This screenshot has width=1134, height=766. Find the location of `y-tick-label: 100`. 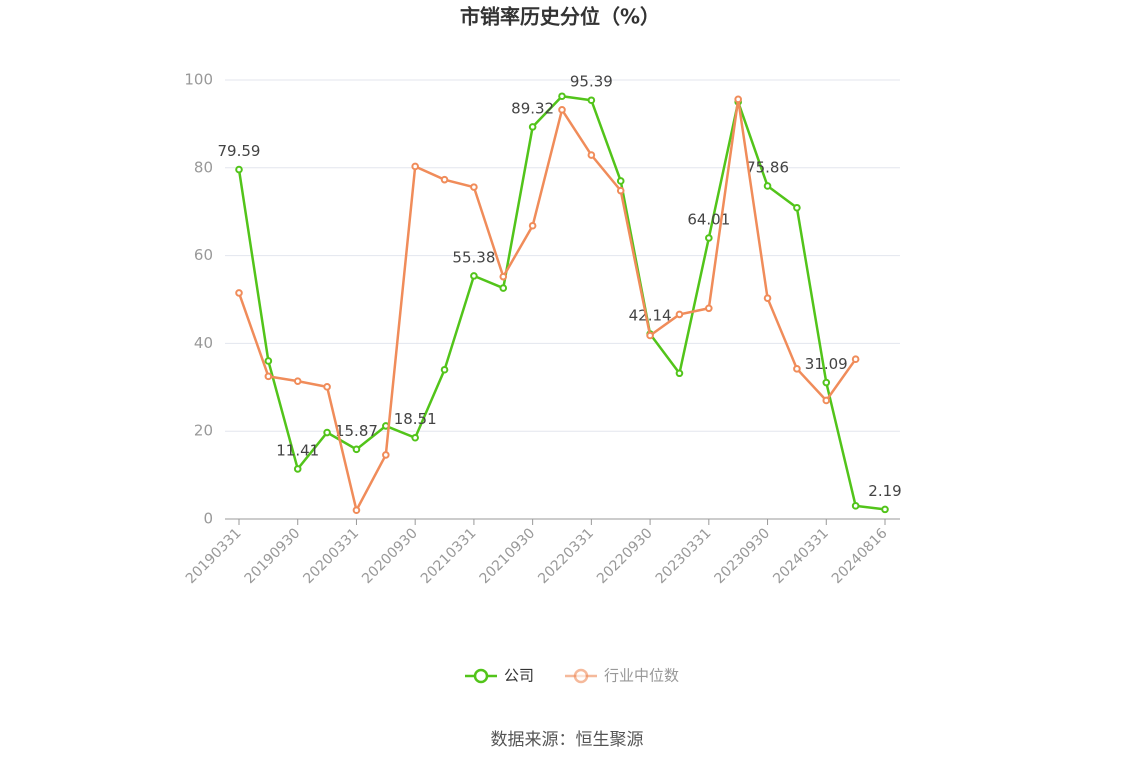

y-tick-label: 100 is located at coordinates (198, 80).